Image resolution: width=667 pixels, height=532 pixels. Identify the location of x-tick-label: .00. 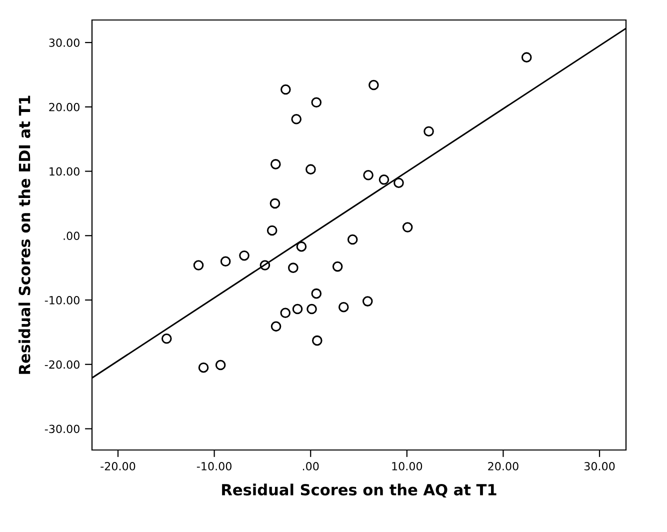
(310, 466).